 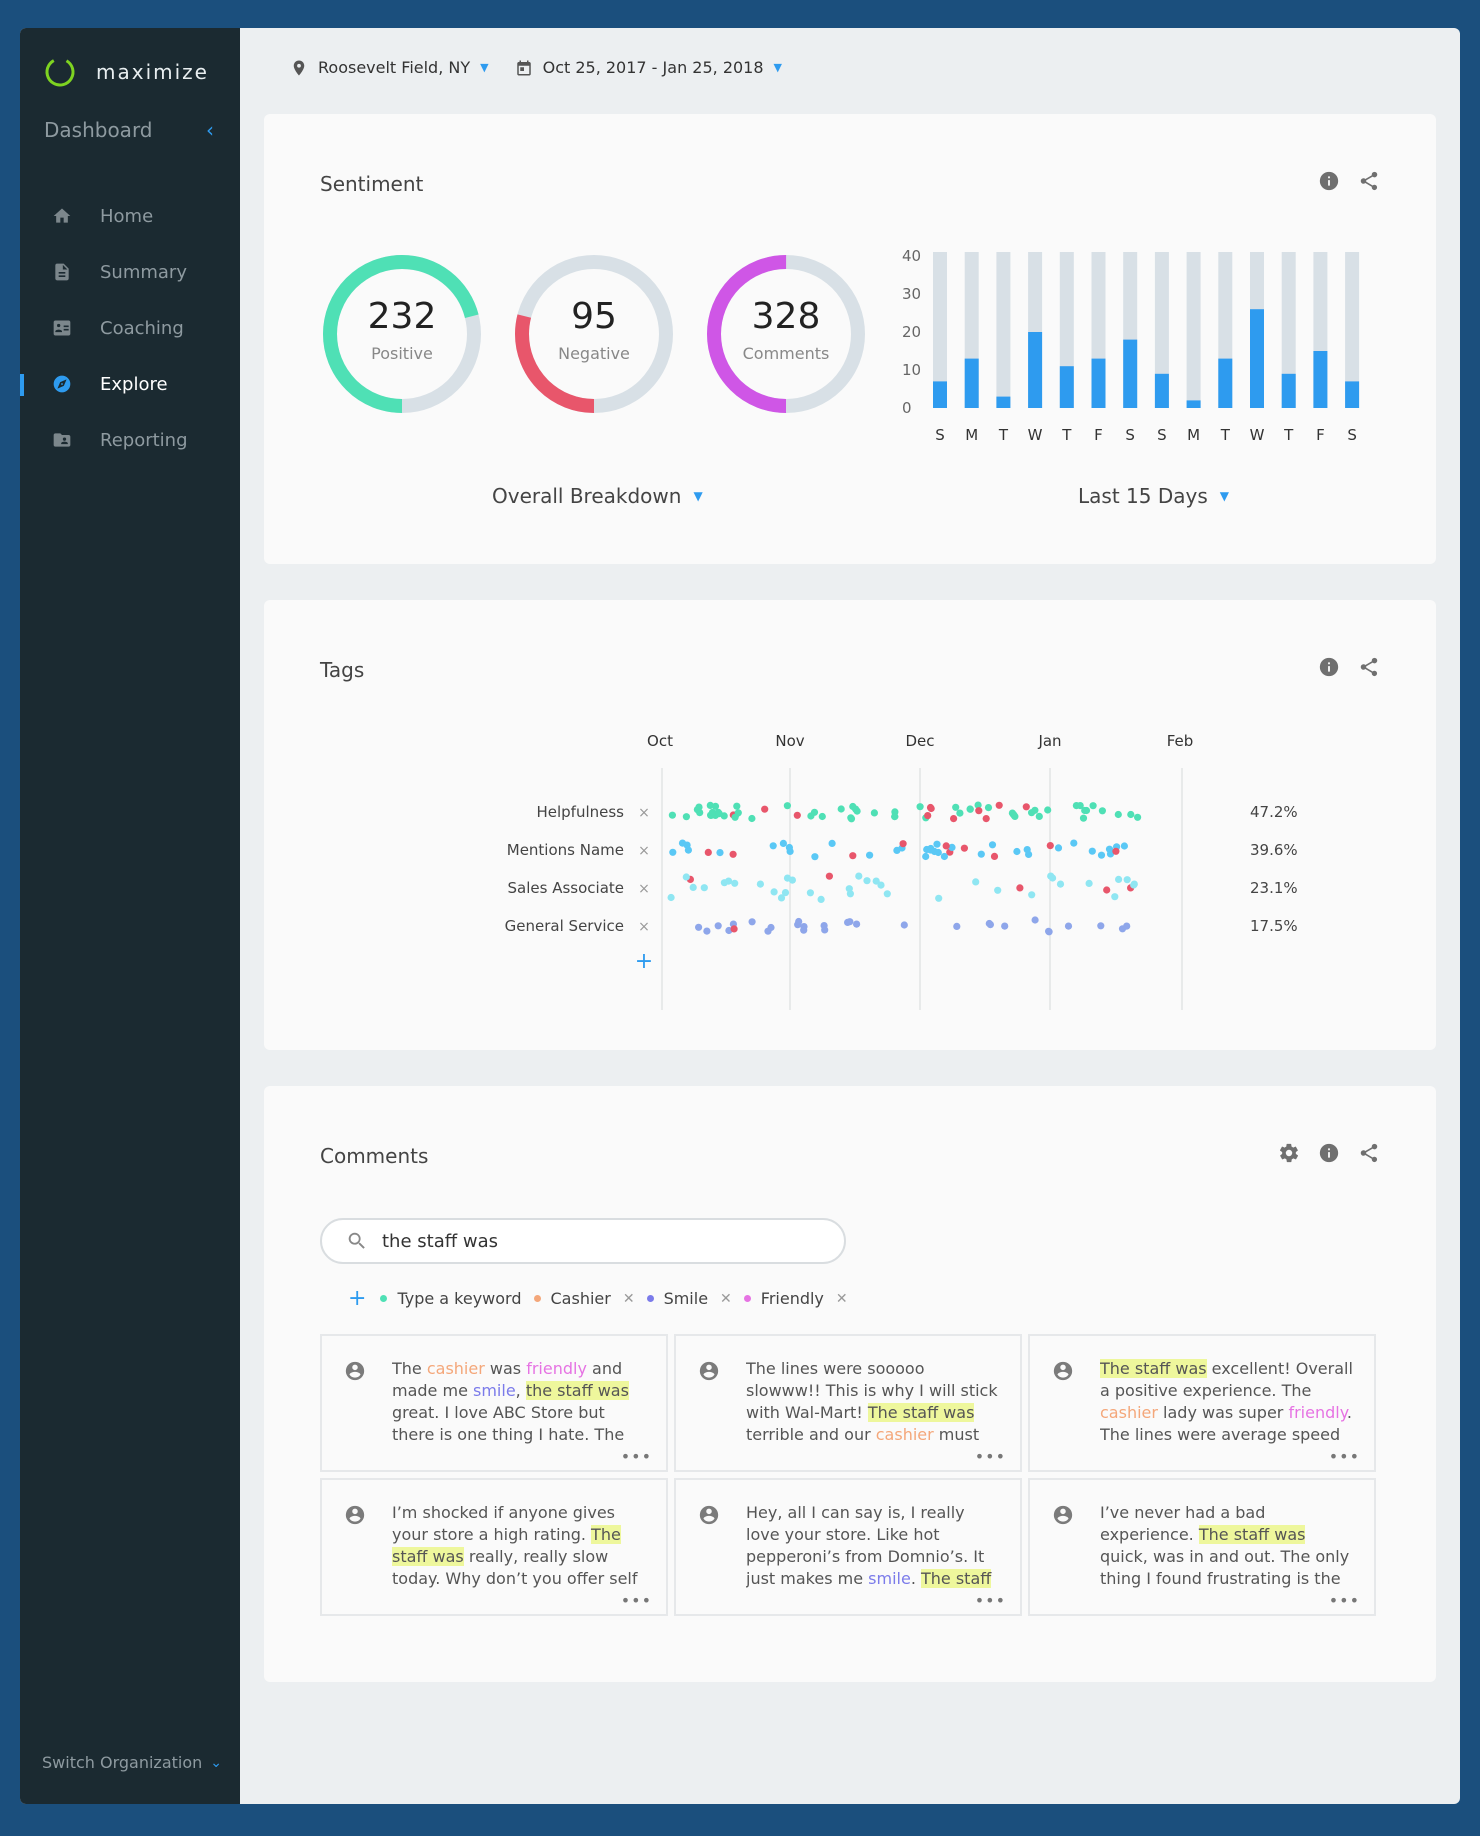 What do you see at coordinates (130, 216) in the screenshot?
I see `sidebar-item-home: Home` at bounding box center [130, 216].